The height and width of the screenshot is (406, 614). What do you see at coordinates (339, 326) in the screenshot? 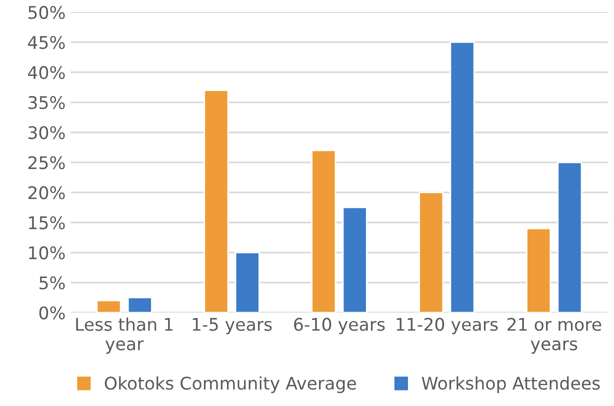
I see `x-tick-label: 6-10 years` at bounding box center [339, 326].